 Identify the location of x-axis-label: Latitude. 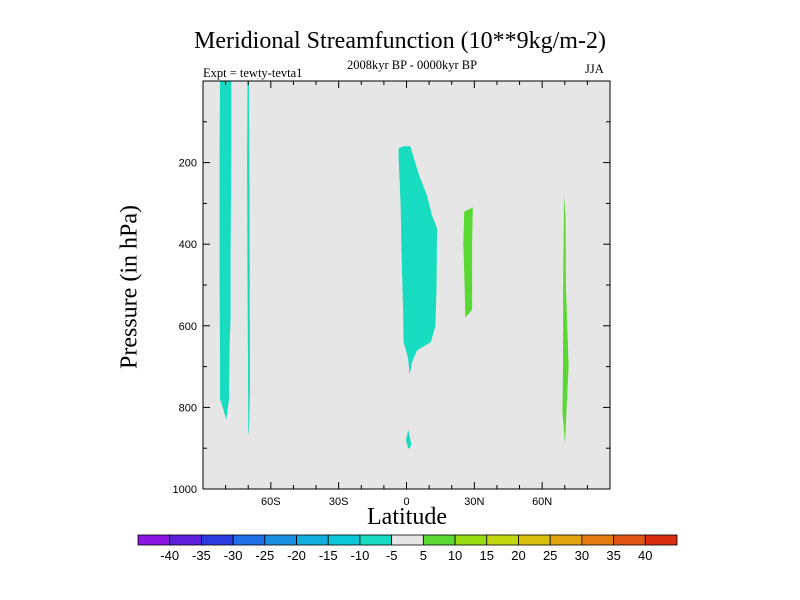
(407, 517).